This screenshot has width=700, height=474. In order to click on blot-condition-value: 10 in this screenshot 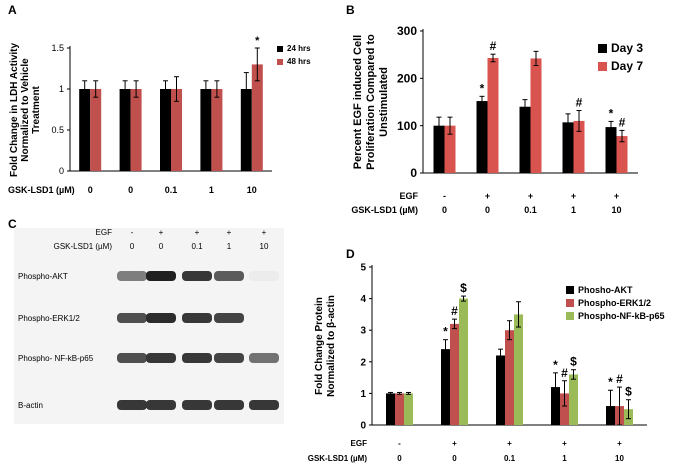, I will do `click(264, 246)`.